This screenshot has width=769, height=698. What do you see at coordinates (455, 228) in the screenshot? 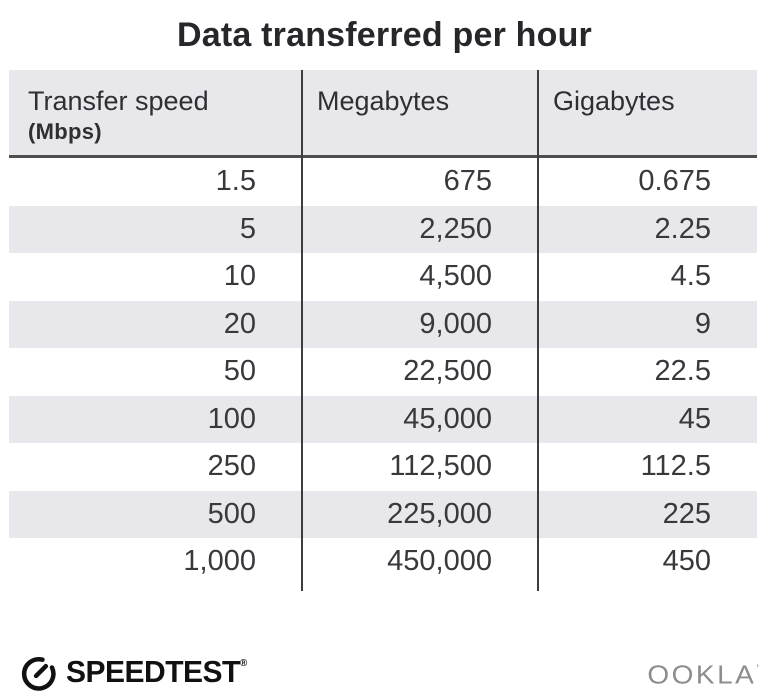
I see `megabytes-cell: 2,250` at bounding box center [455, 228].